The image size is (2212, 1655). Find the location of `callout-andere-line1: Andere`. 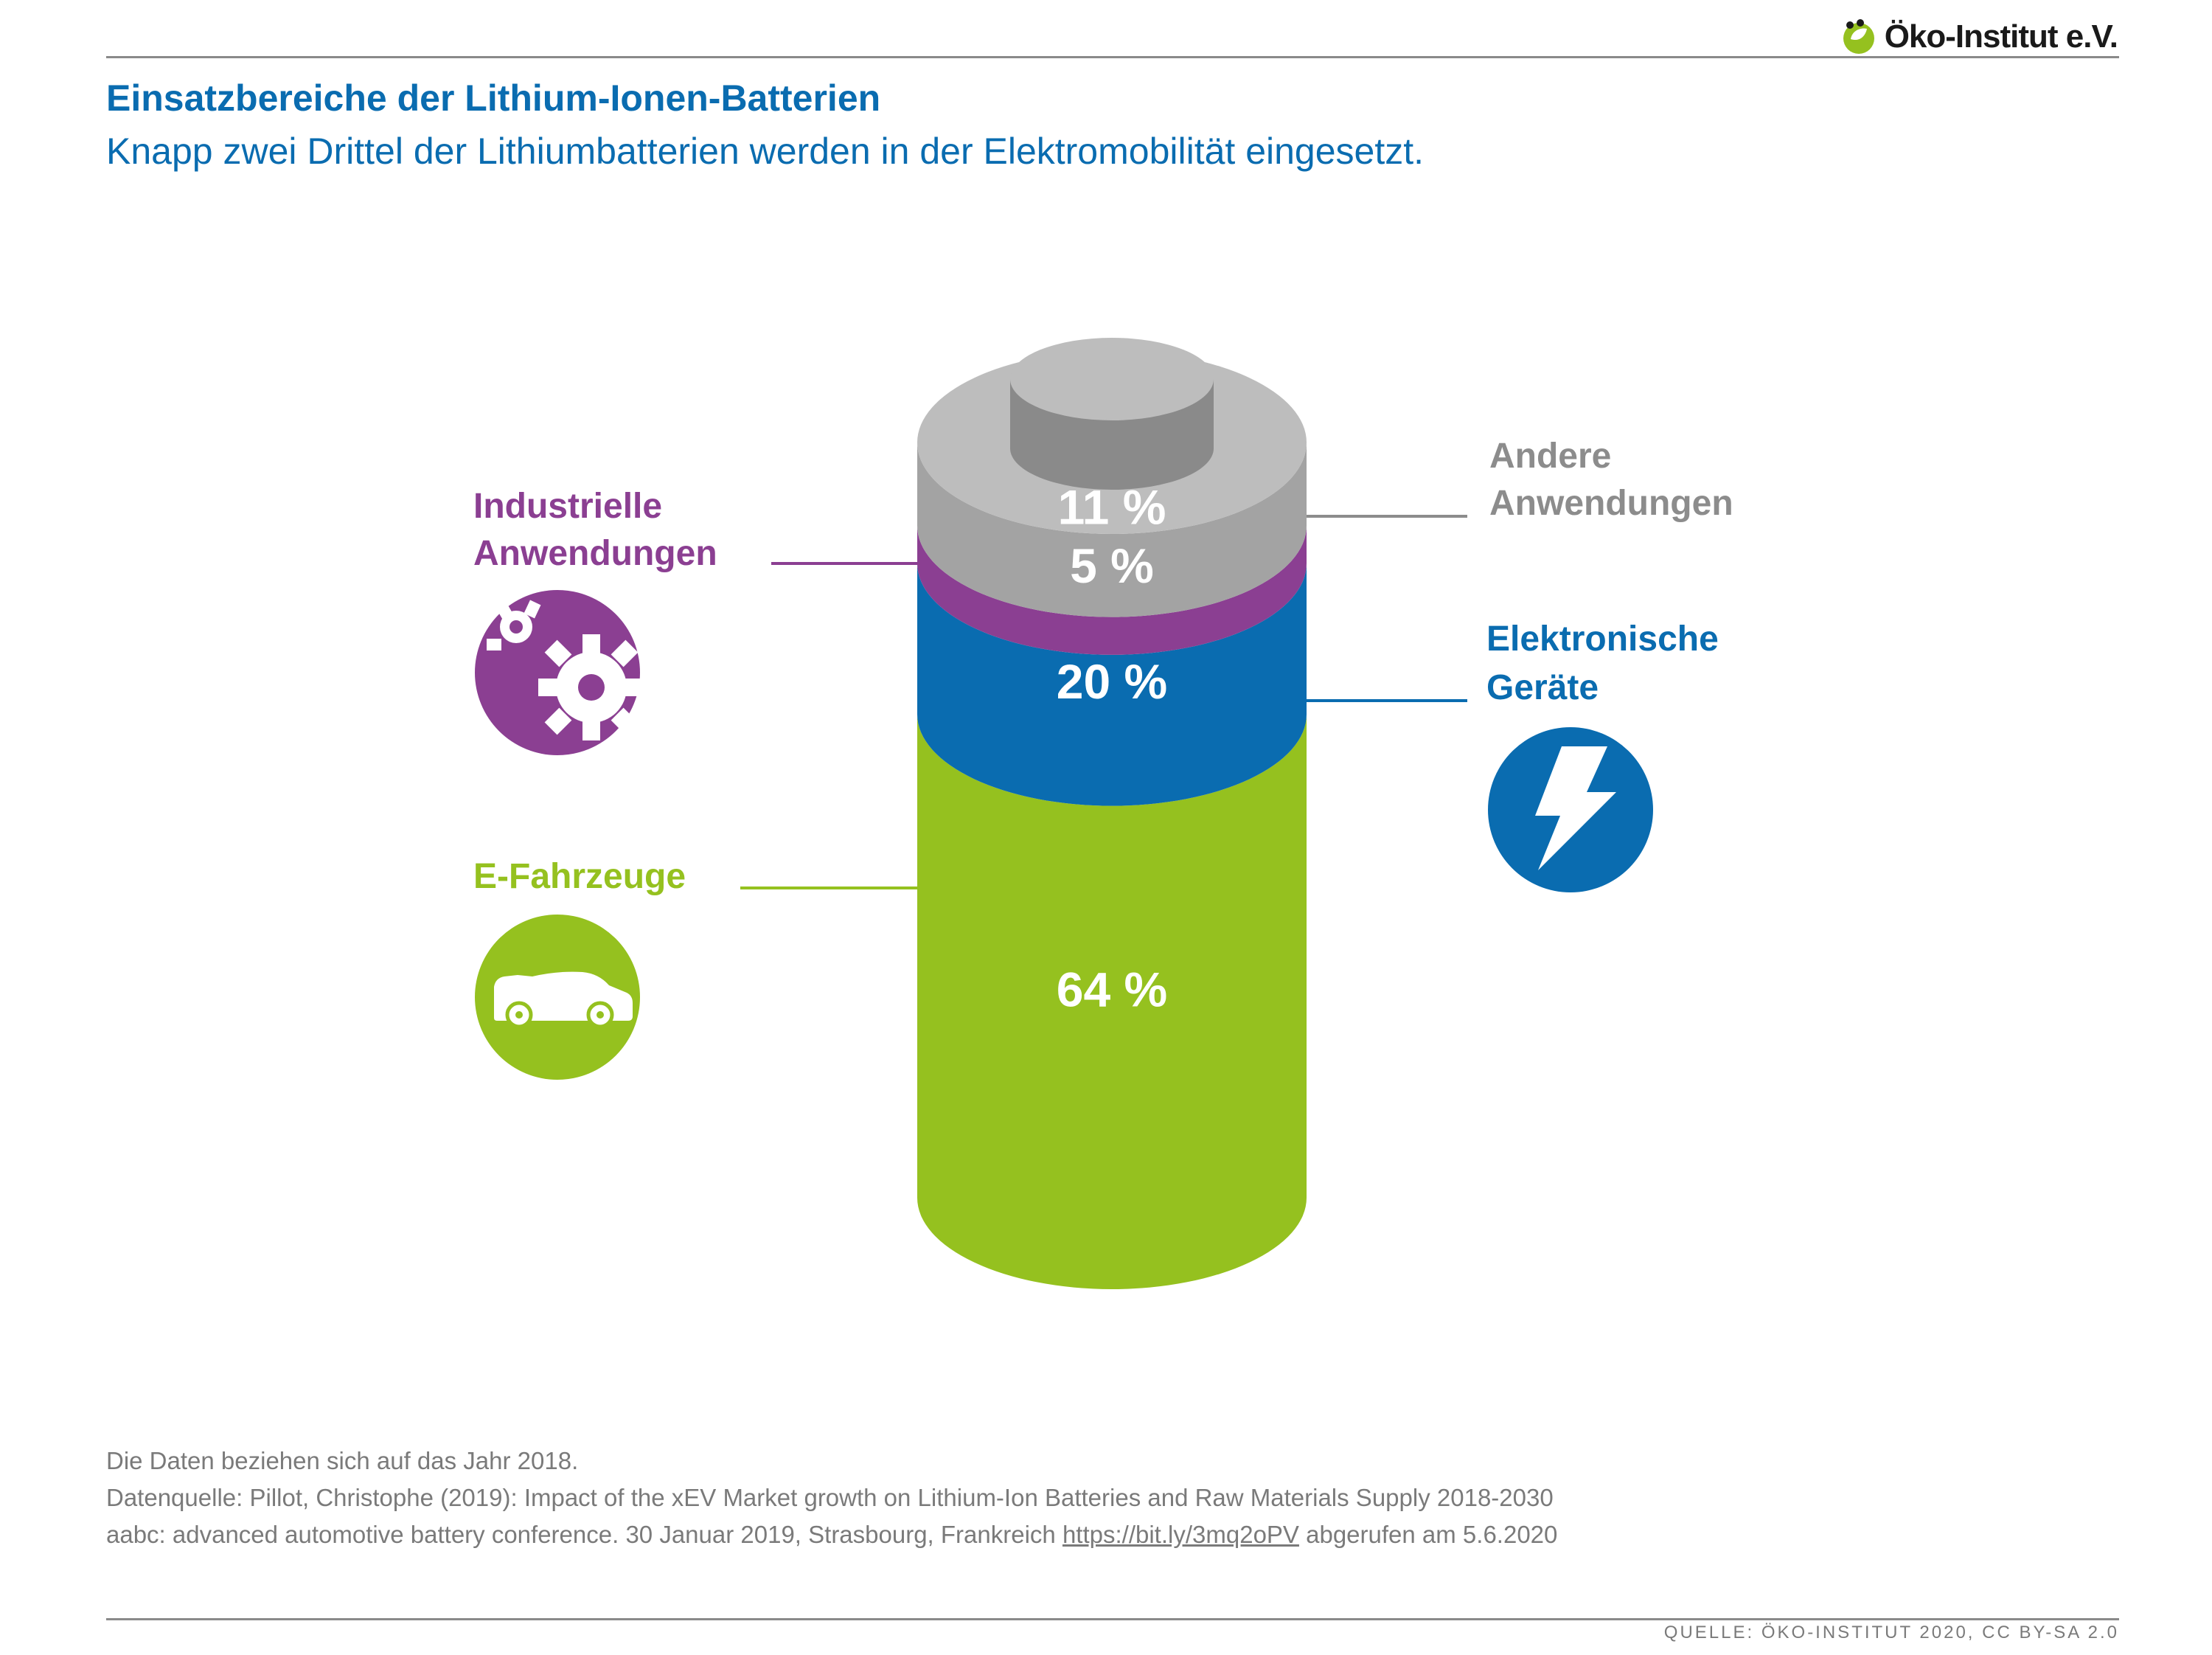

callout-andere-line1: Andere is located at coordinates (1550, 456).